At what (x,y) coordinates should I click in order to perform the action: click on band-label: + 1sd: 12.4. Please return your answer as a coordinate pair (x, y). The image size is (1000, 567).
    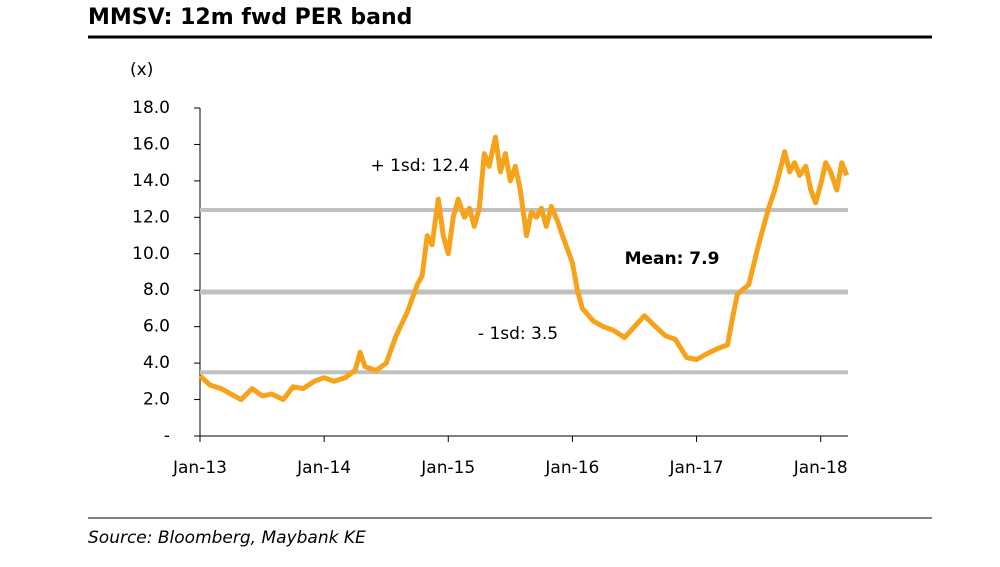
    Looking at the image, I should click on (419, 166).